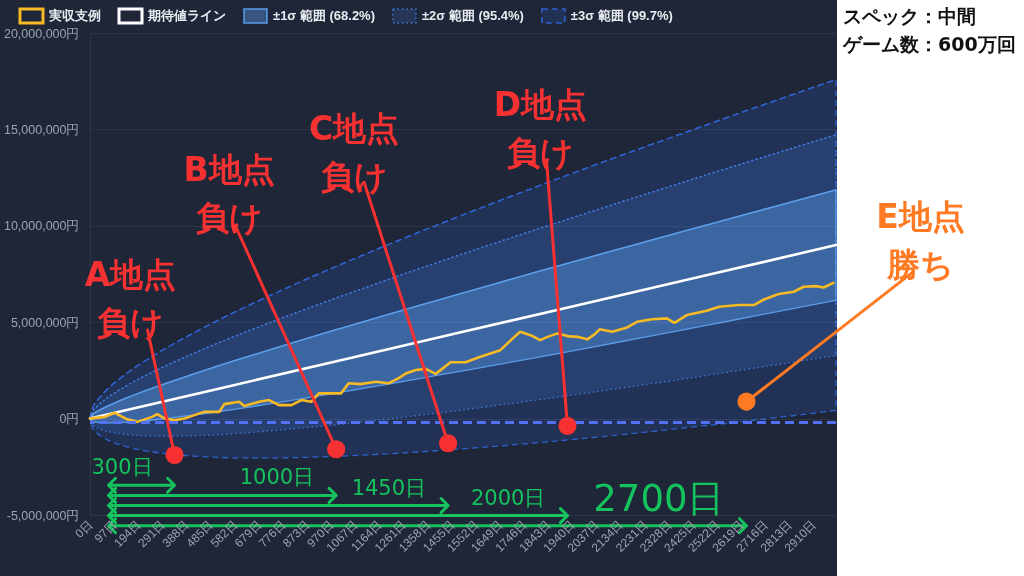 This screenshot has width=1024, height=576. I want to click on y-tick-label: 15,000,000円, so click(41, 129).